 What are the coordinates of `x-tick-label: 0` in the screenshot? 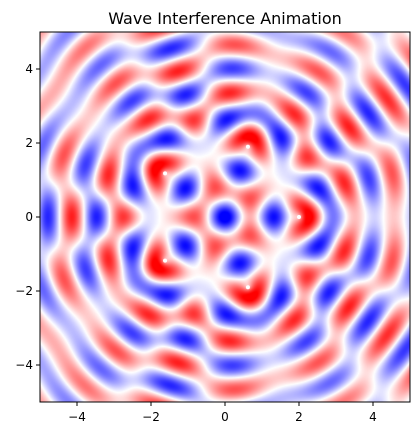 It's located at (225, 417).